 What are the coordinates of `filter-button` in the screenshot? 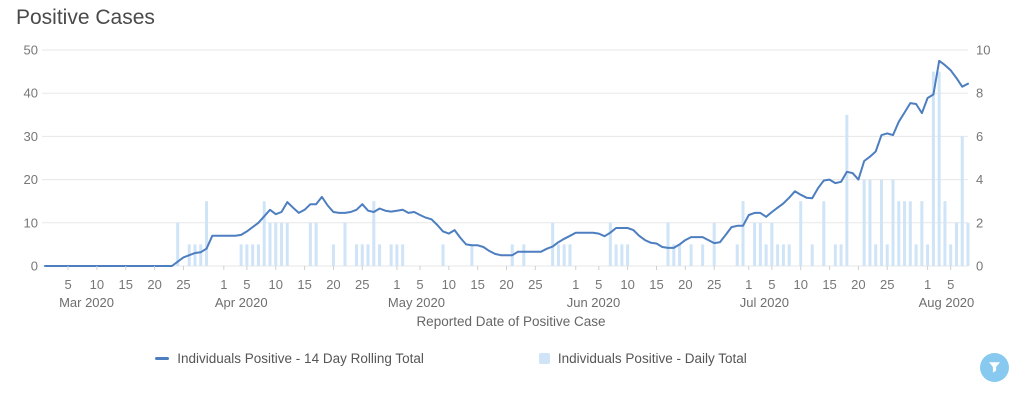 It's located at (994, 367).